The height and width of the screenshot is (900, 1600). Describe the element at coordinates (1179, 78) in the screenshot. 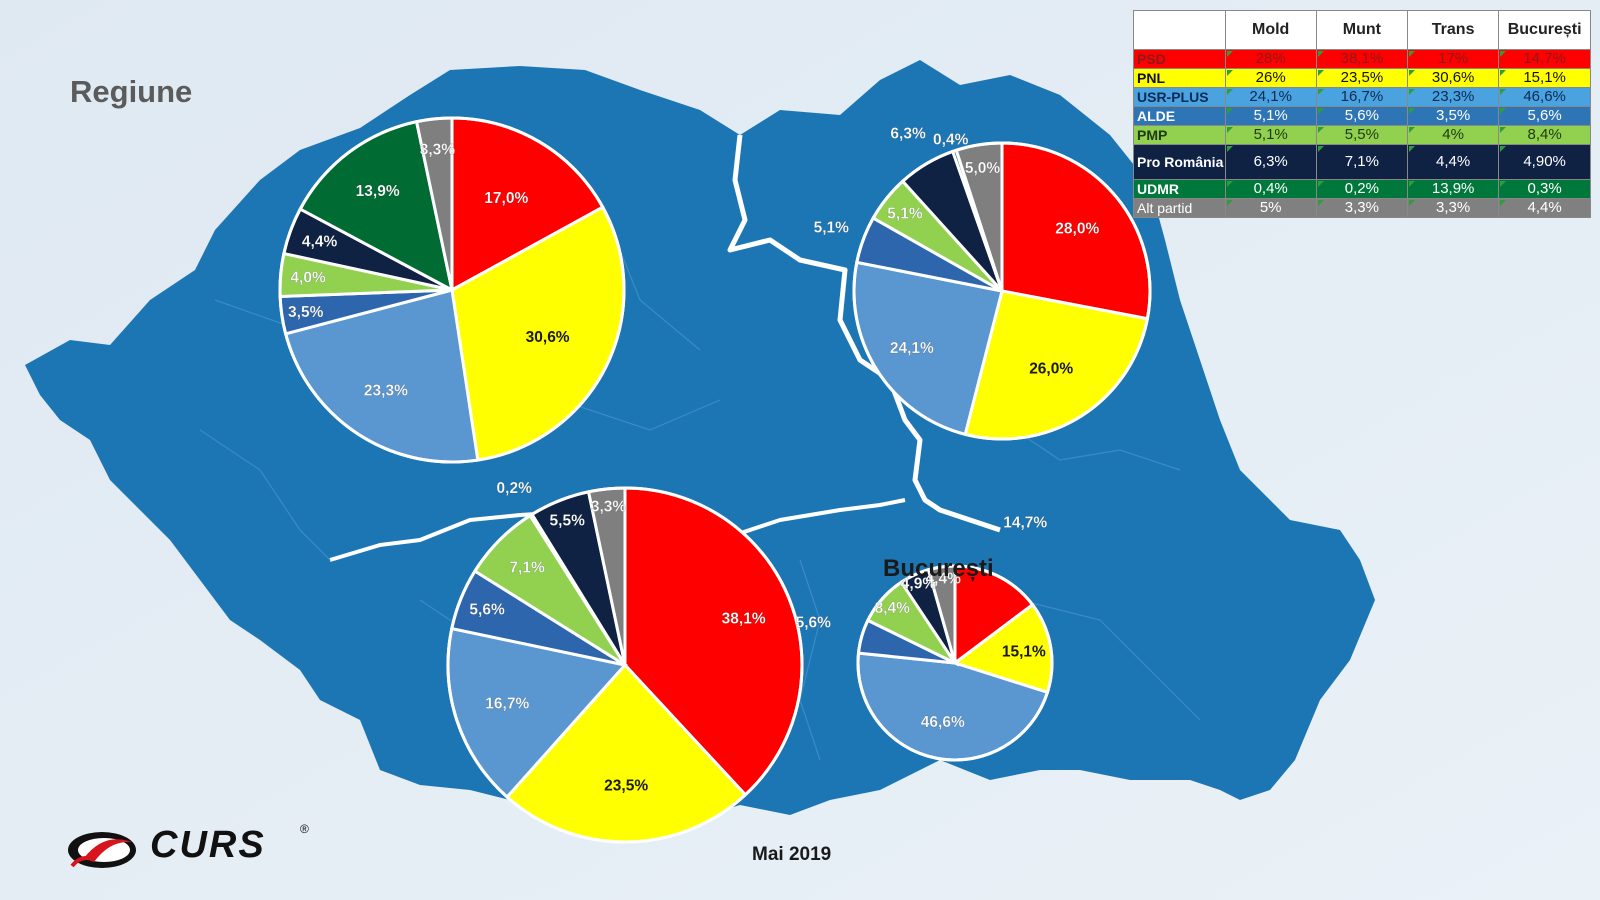

I see `party-name-cell: PNL` at that location.